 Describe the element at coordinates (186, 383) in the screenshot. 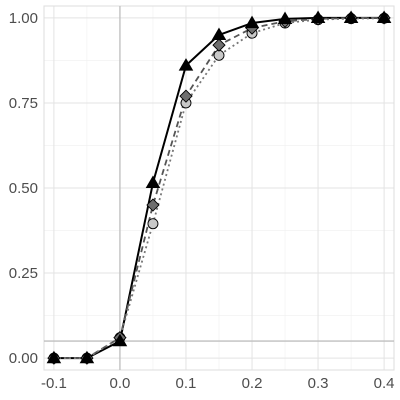

I see `x-tick-label: 0.1` at that location.